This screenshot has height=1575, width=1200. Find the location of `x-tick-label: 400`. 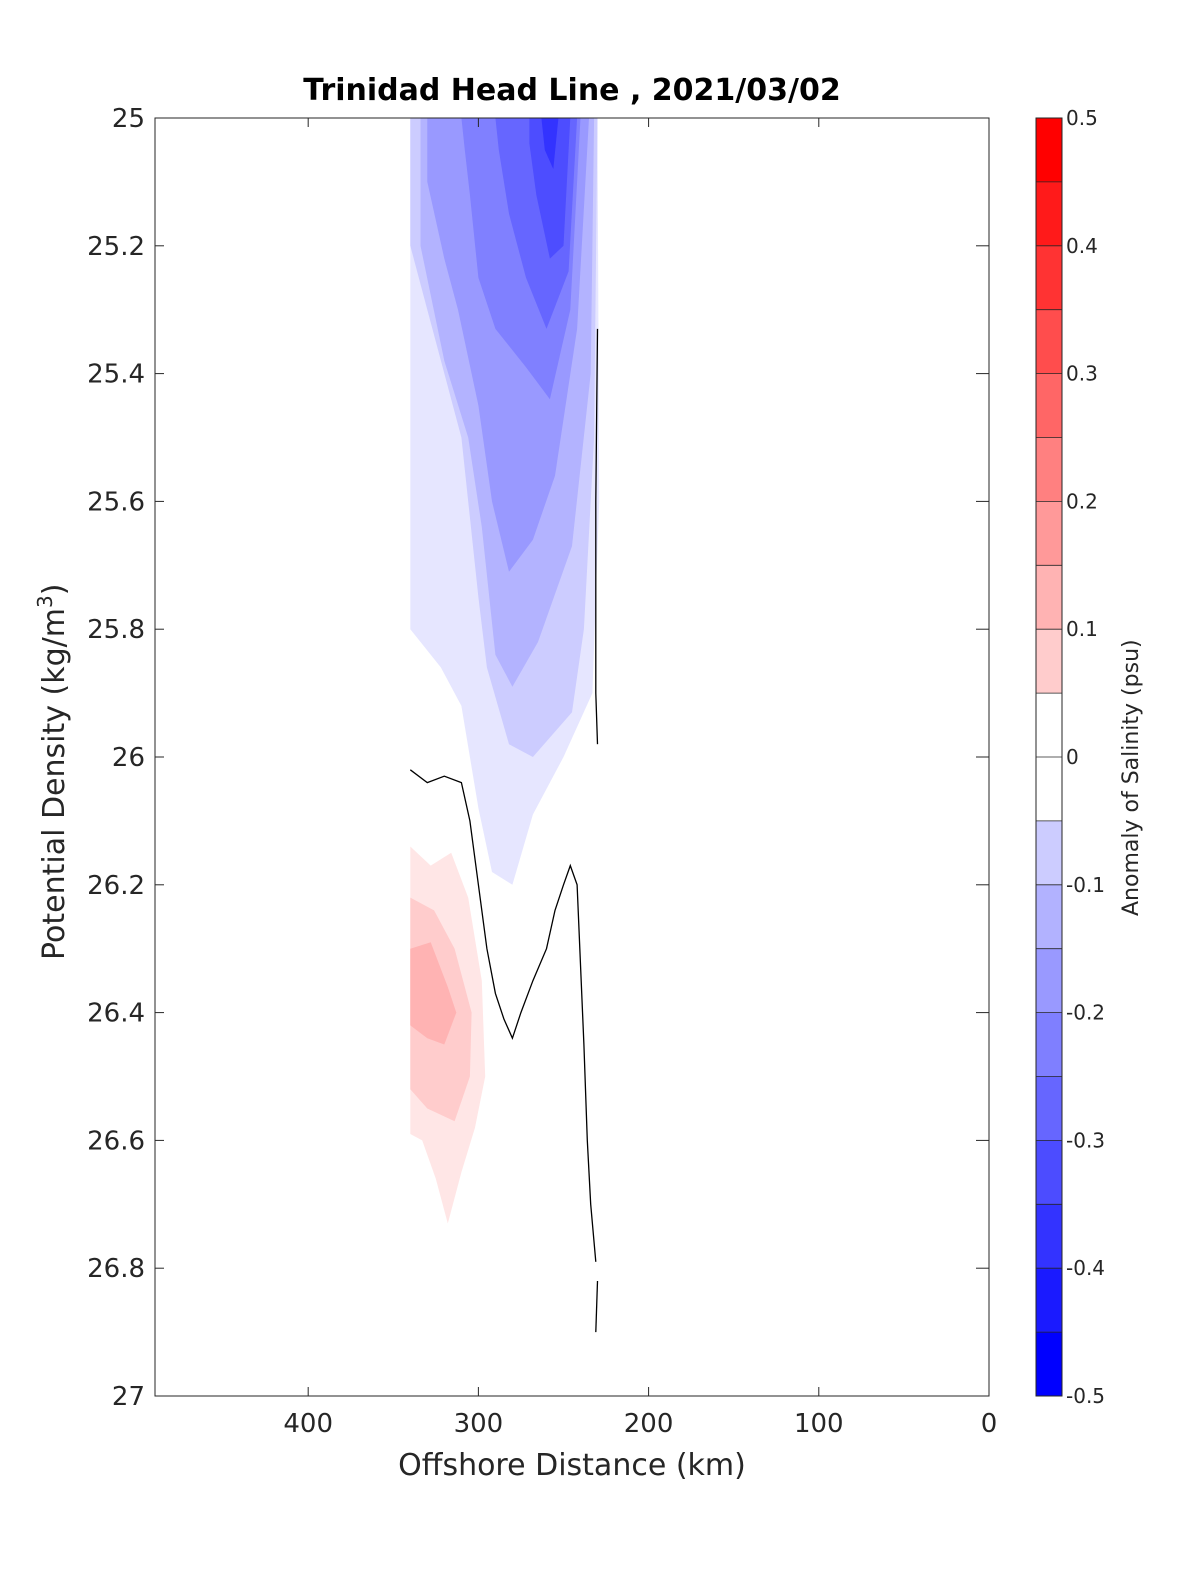

x-tick-label: 400 is located at coordinates (308, 1424).